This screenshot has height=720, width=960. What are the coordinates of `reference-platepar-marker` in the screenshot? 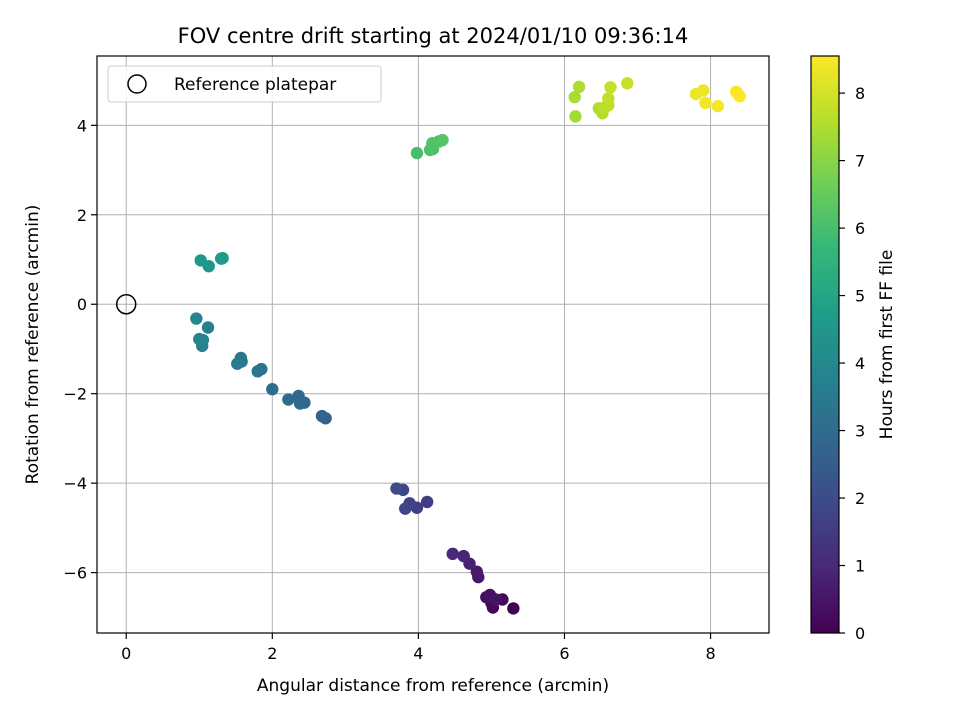 It's located at (126, 304).